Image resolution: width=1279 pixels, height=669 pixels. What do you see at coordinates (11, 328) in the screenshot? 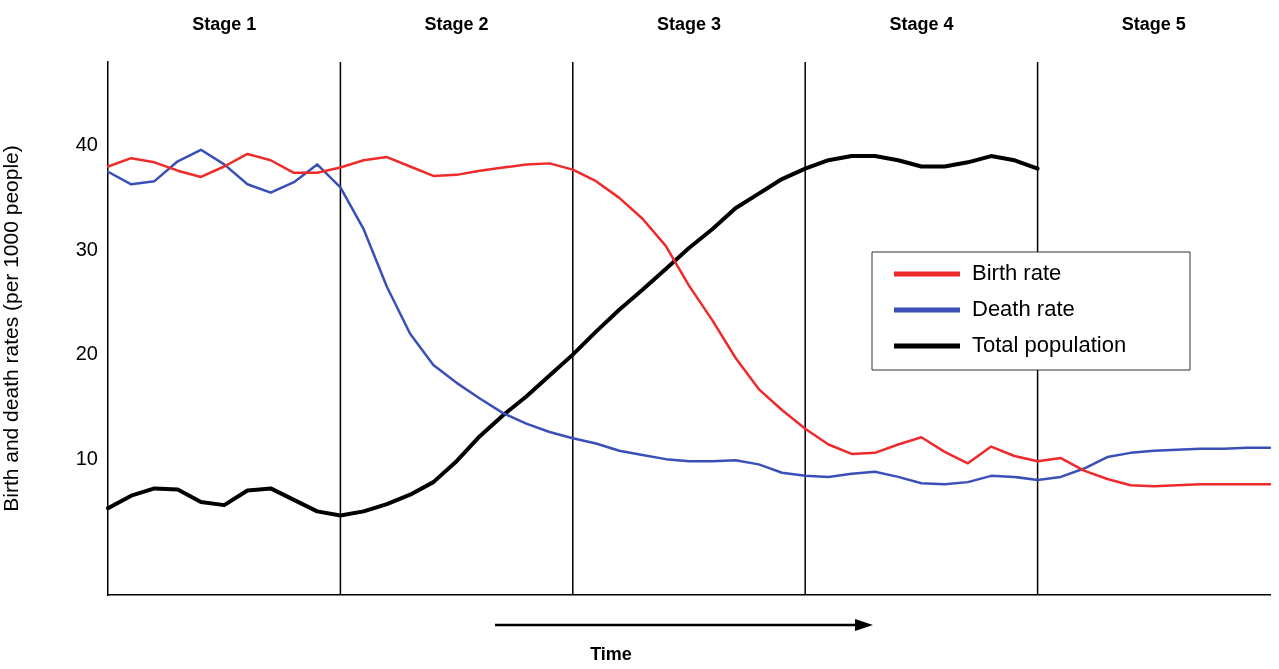
I see `y-axis-title: Birth and death rates (per 1000 people)` at bounding box center [11, 328].